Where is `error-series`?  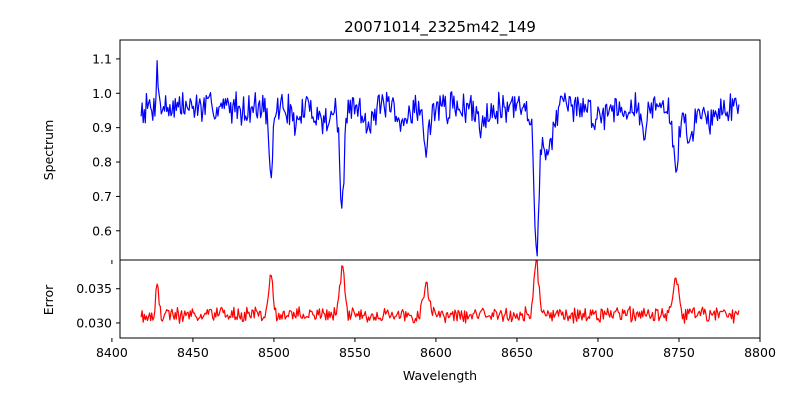
error-series is located at coordinates (440, 292).